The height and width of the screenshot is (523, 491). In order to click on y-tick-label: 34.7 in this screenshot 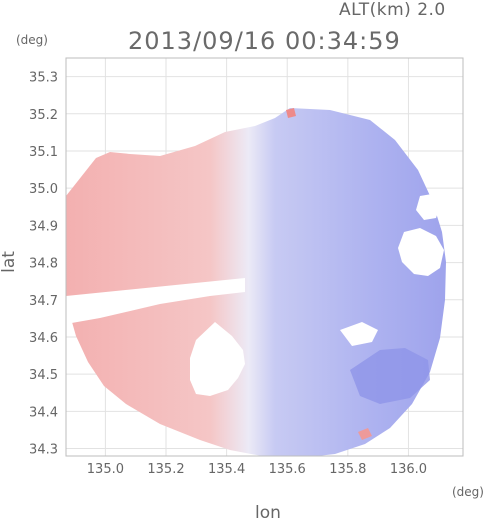, I will do `click(43, 301)`.